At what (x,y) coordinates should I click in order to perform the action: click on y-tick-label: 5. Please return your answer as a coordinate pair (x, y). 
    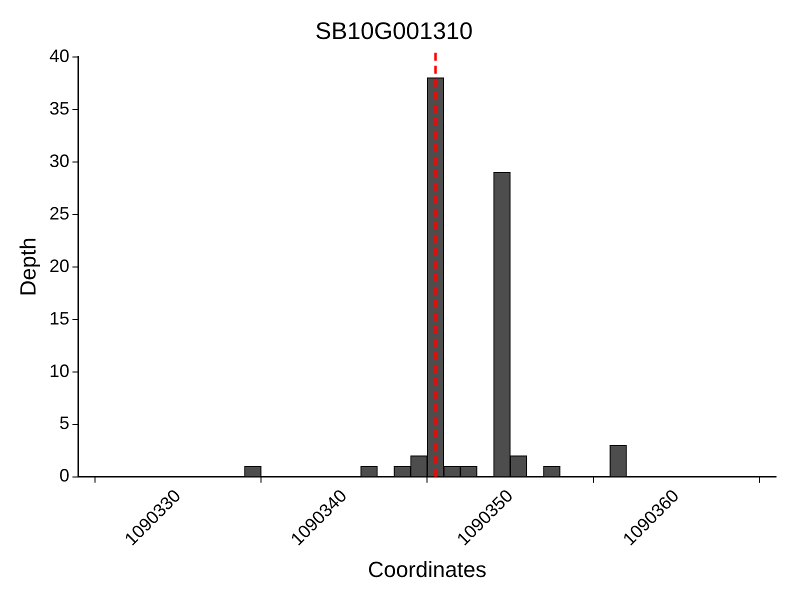
    Looking at the image, I should click on (64, 423).